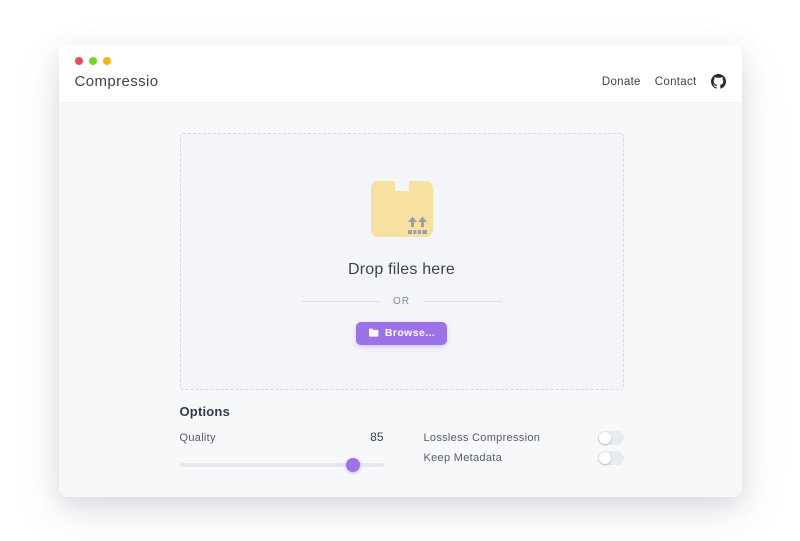 Image resolution: width=800 pixels, height=541 pixels. I want to click on github-icon, so click(718, 81).